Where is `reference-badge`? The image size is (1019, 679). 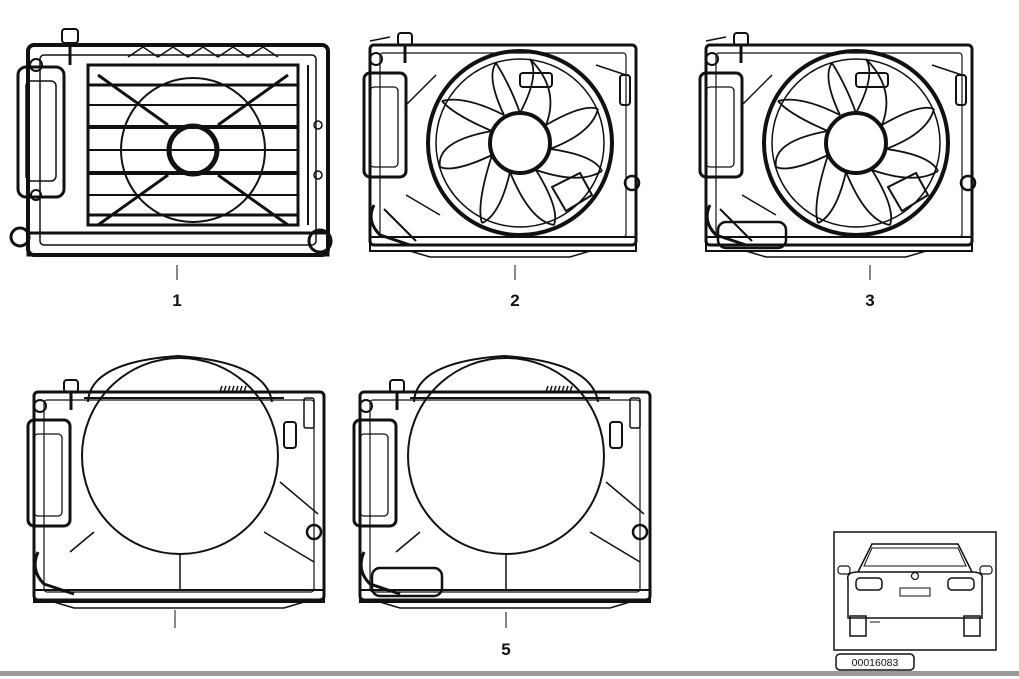
reference-badge is located at coordinates (875, 662).